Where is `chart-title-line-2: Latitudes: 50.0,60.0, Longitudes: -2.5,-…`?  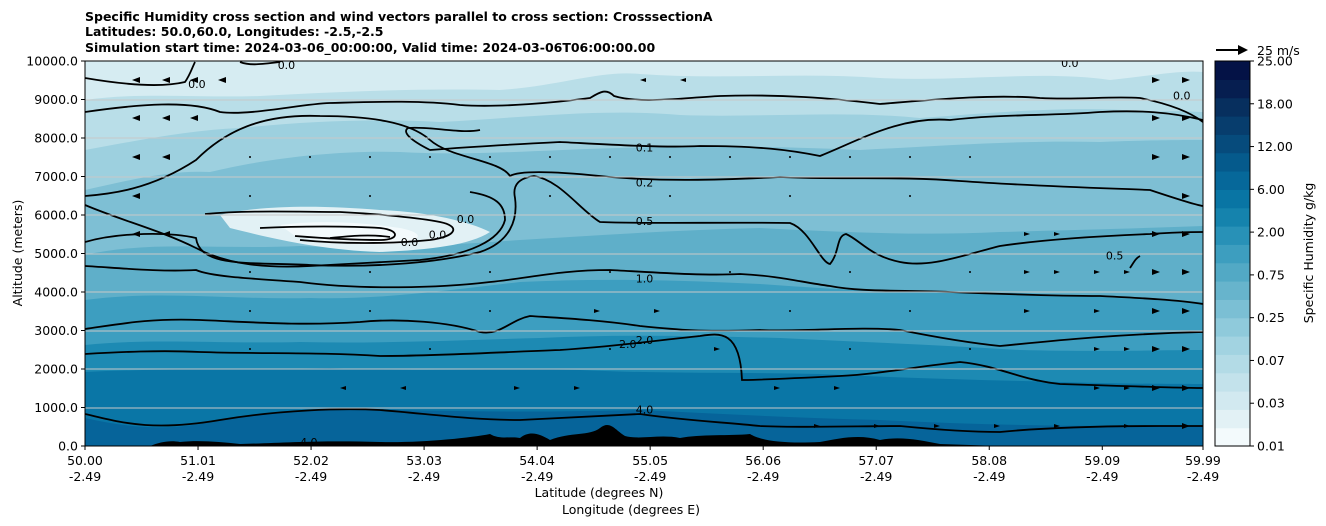
chart-title-line-2: Latitudes: 50.0,60.0, Longitudes: -2.5,-… is located at coordinates (234, 31).